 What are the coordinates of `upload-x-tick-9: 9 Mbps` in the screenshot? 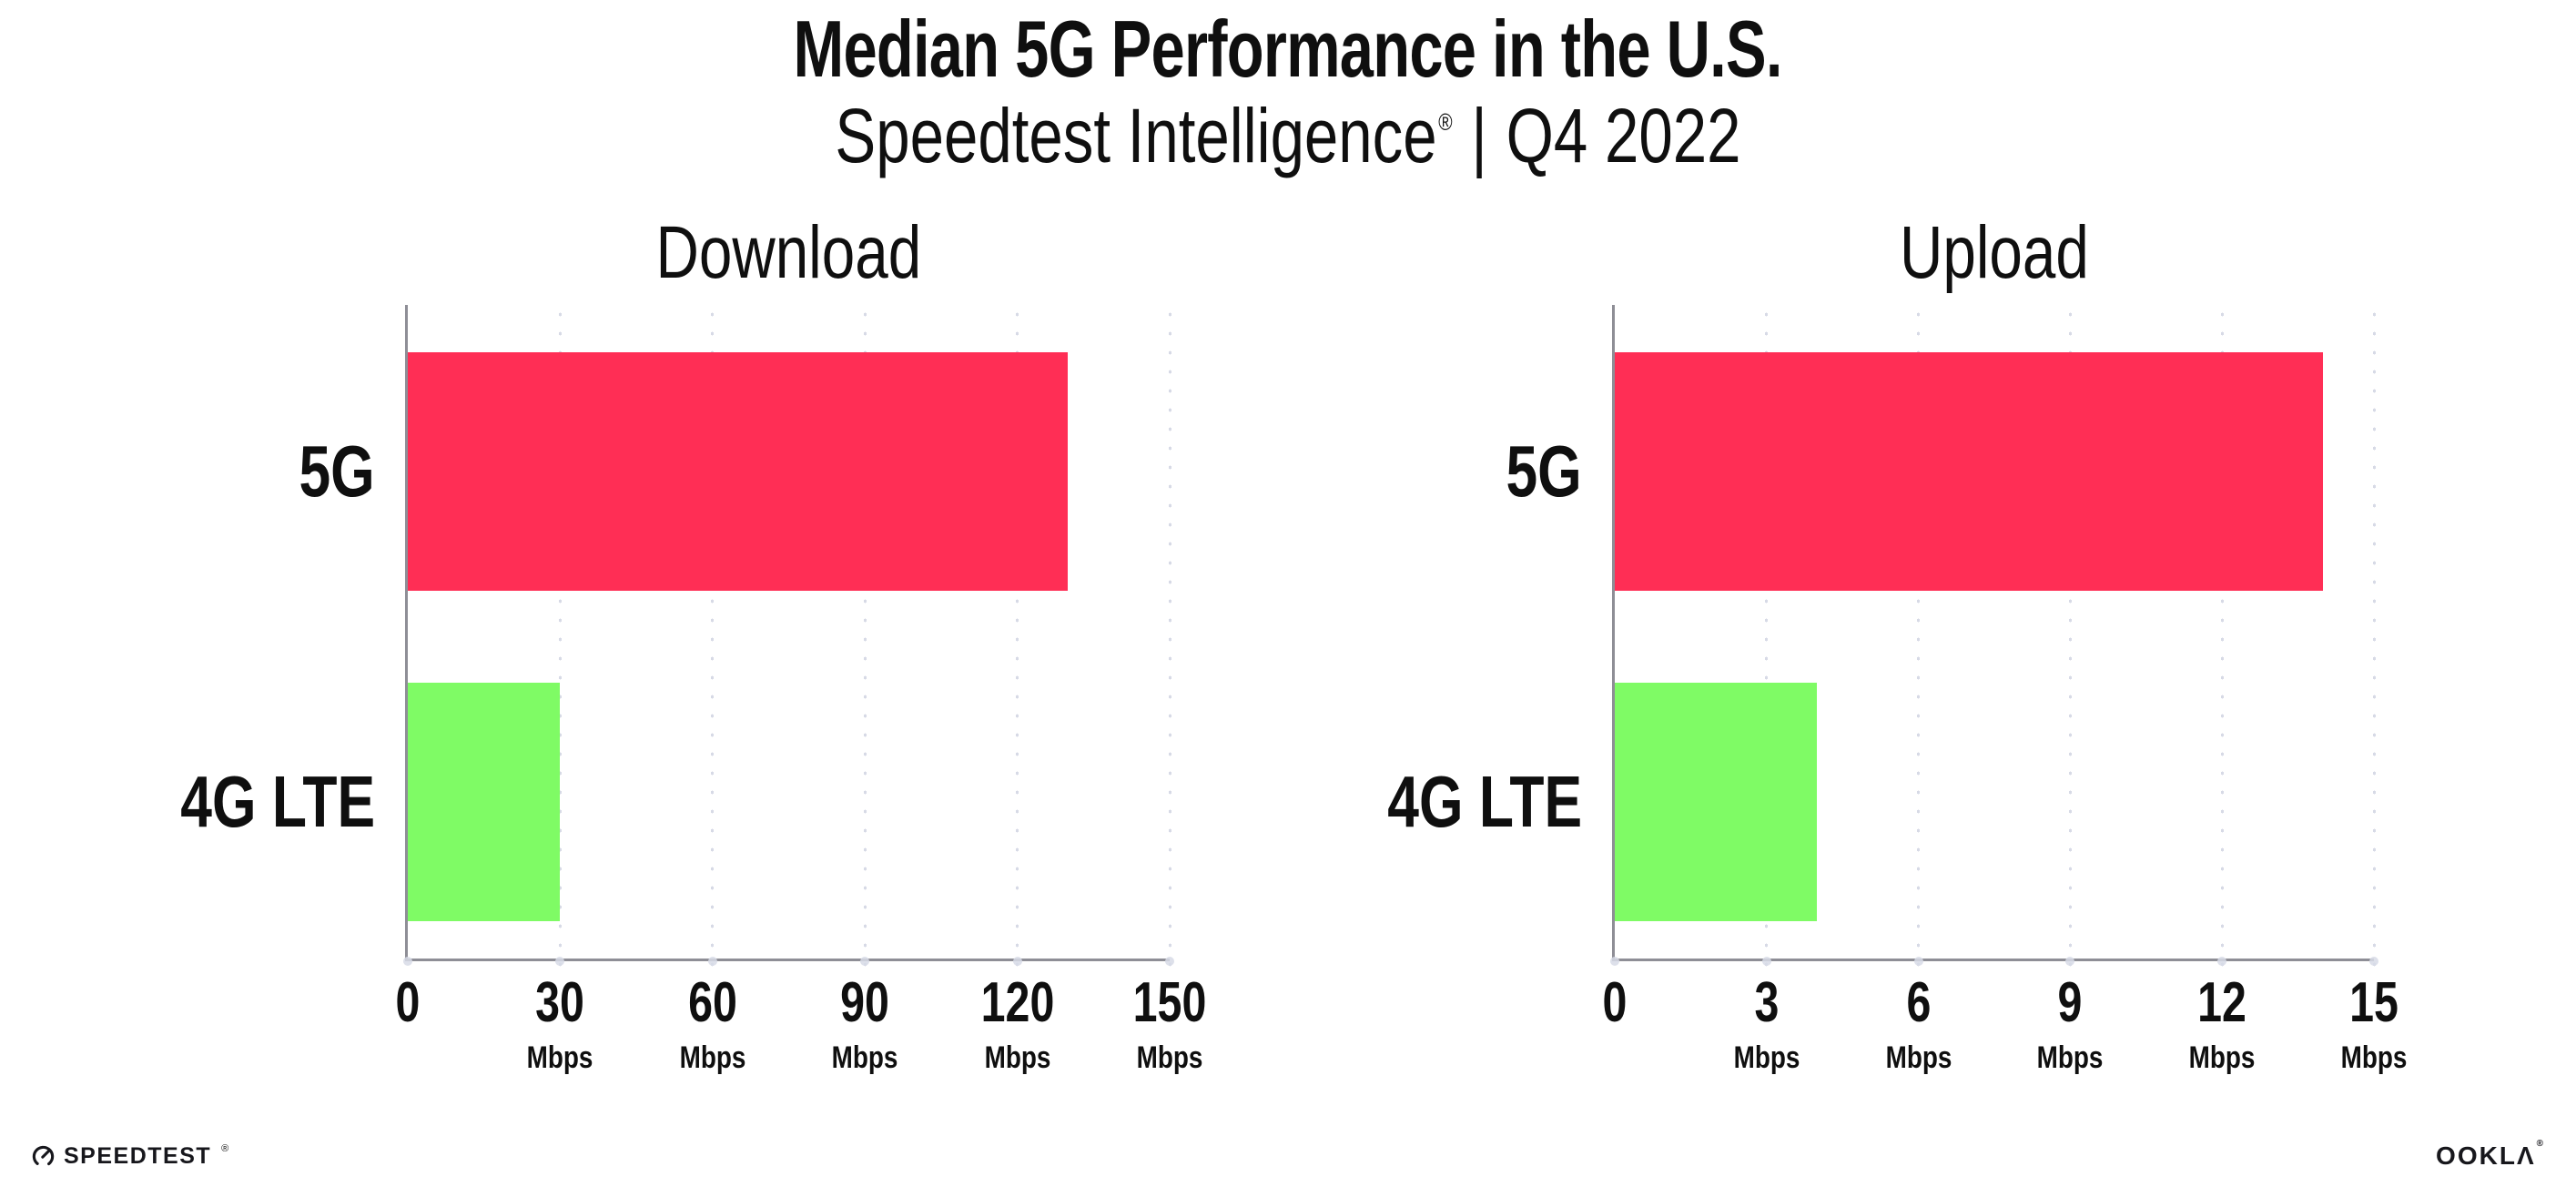 It's located at (2070, 1023).